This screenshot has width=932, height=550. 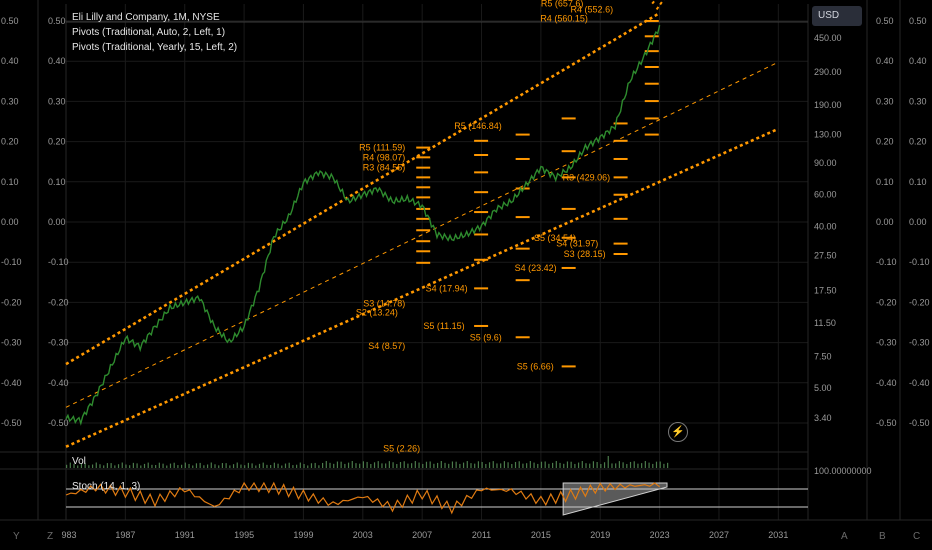 What do you see at coordinates (481, 535) in the screenshot?
I see `x-tick-label: 2011` at bounding box center [481, 535].